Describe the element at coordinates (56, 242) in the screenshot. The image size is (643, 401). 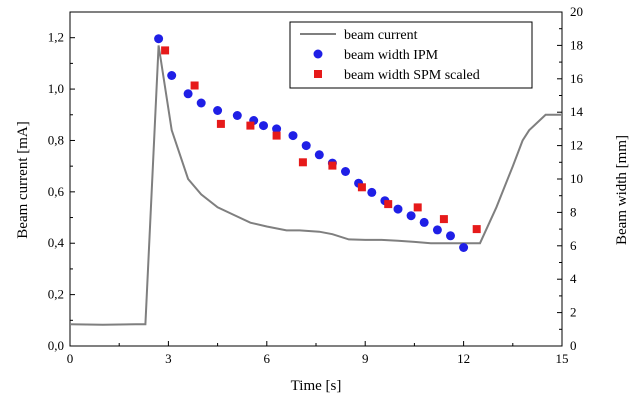
I see `y-tick-label: 0,4` at that location.